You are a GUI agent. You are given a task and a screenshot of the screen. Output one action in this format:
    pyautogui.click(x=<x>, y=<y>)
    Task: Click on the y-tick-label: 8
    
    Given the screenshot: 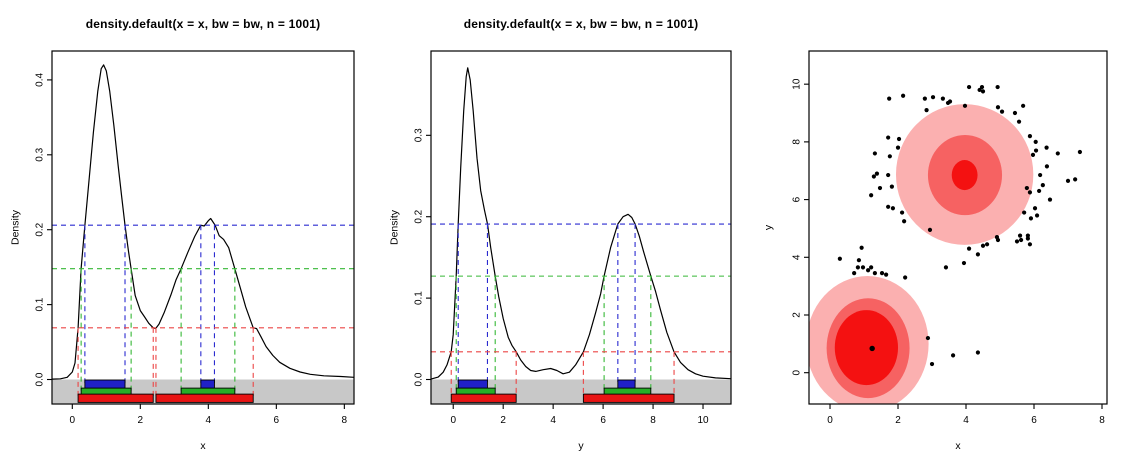 What is the action you would take?
    pyautogui.click(x=797, y=142)
    